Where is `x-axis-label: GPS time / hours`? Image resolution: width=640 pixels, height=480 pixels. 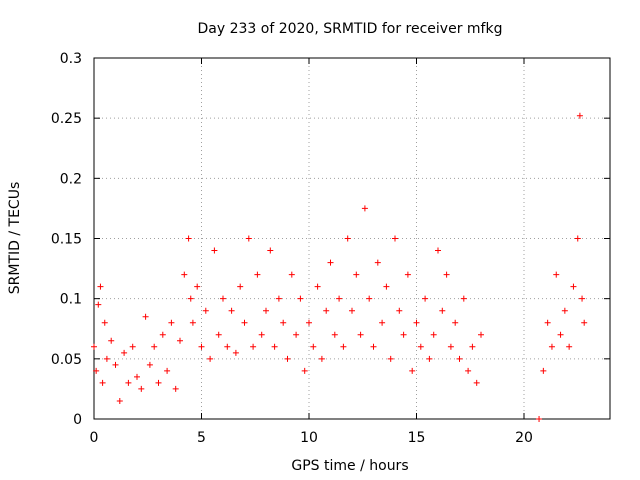
x-axis-label: GPS time / hours is located at coordinates (349, 466).